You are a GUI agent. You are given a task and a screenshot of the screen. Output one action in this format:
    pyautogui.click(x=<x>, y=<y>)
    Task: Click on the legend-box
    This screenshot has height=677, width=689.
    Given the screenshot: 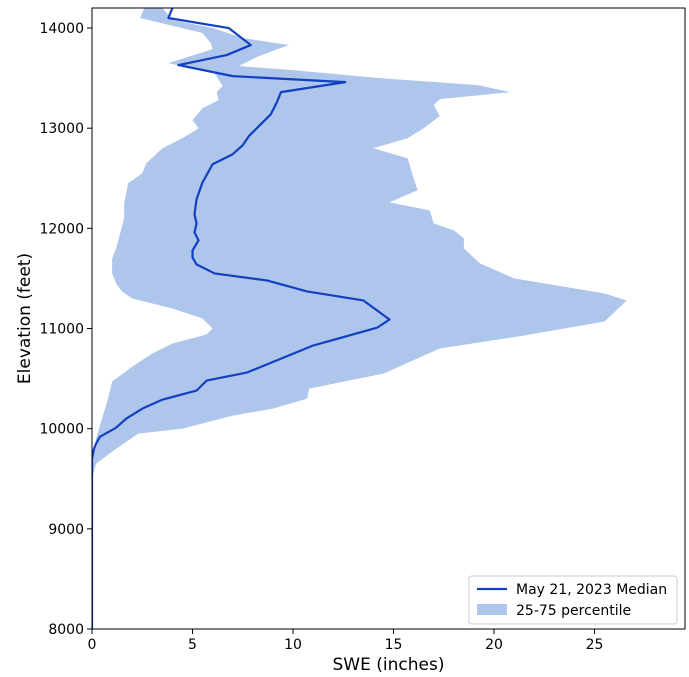 What is the action you would take?
    pyautogui.click(x=573, y=600)
    